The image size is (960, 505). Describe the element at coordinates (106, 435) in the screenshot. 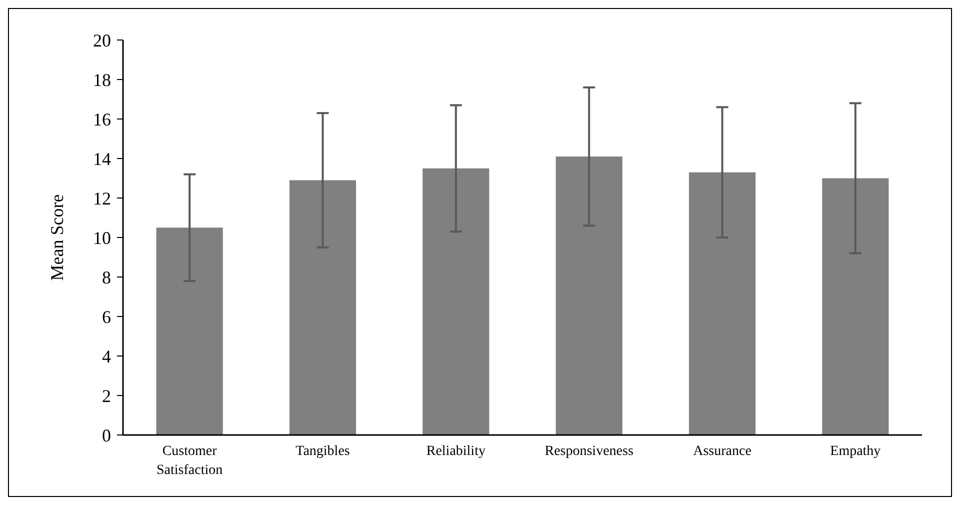

I see `y-tick-label: 0` at that location.